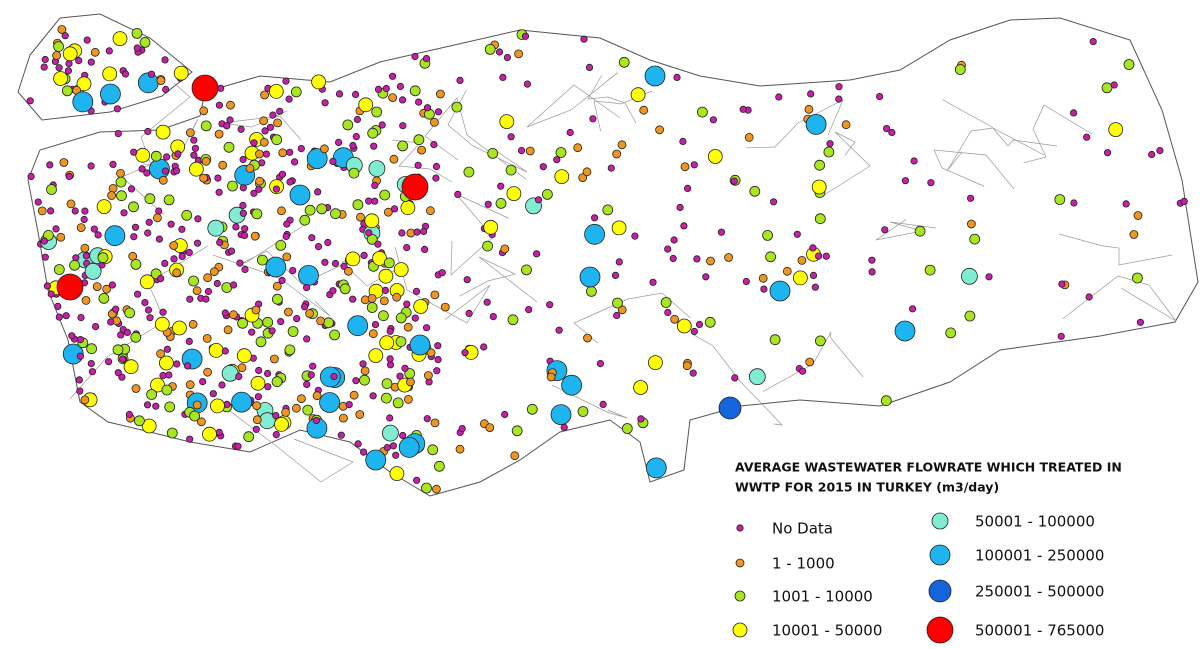 The image size is (1200, 649). Describe the element at coordinates (1039, 592) in the screenshot. I see `legend-label: 250001 - 500000` at that location.